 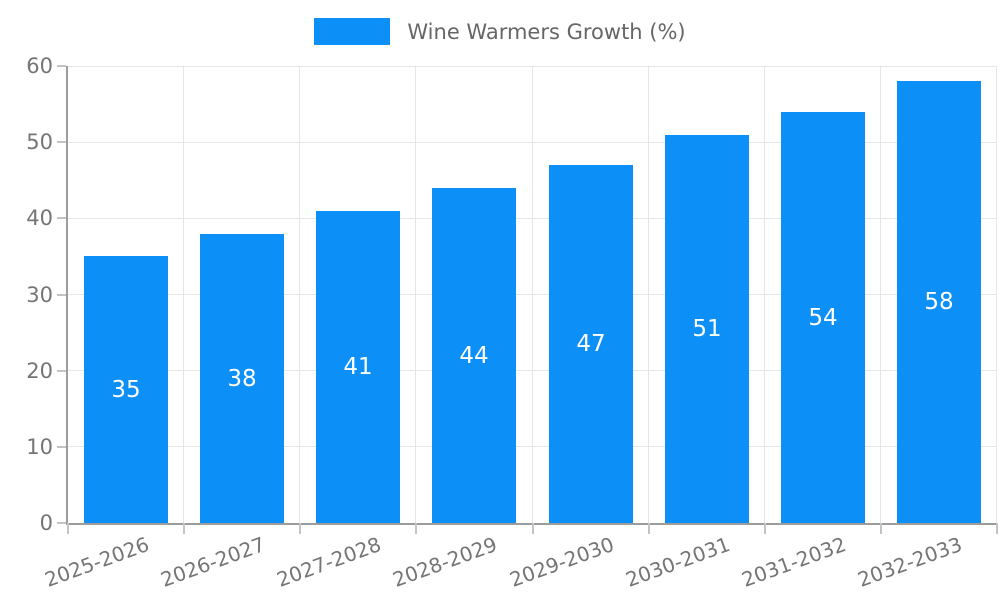 I want to click on y-axis-tick-label: 60, so click(x=39, y=66).